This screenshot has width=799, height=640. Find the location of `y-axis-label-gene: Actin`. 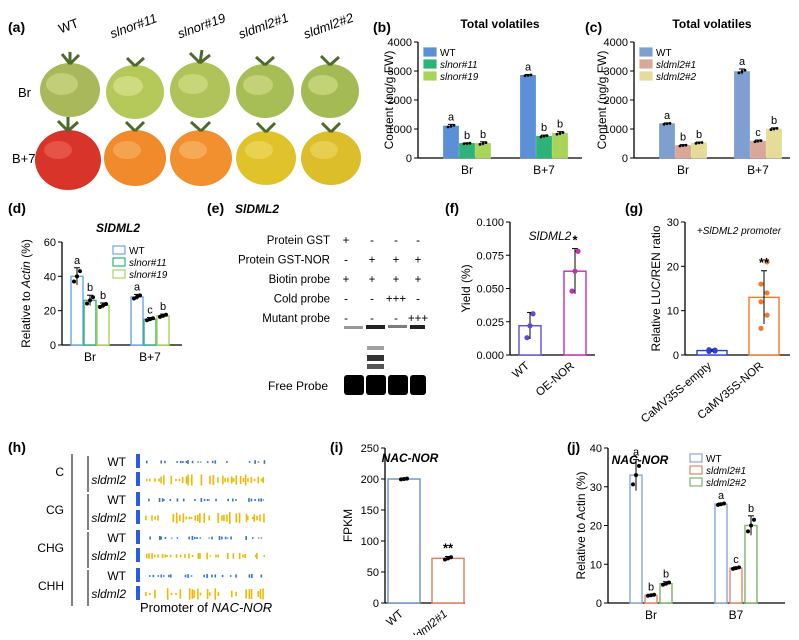

y-axis-label-gene: Actin is located at coordinates (581, 506).